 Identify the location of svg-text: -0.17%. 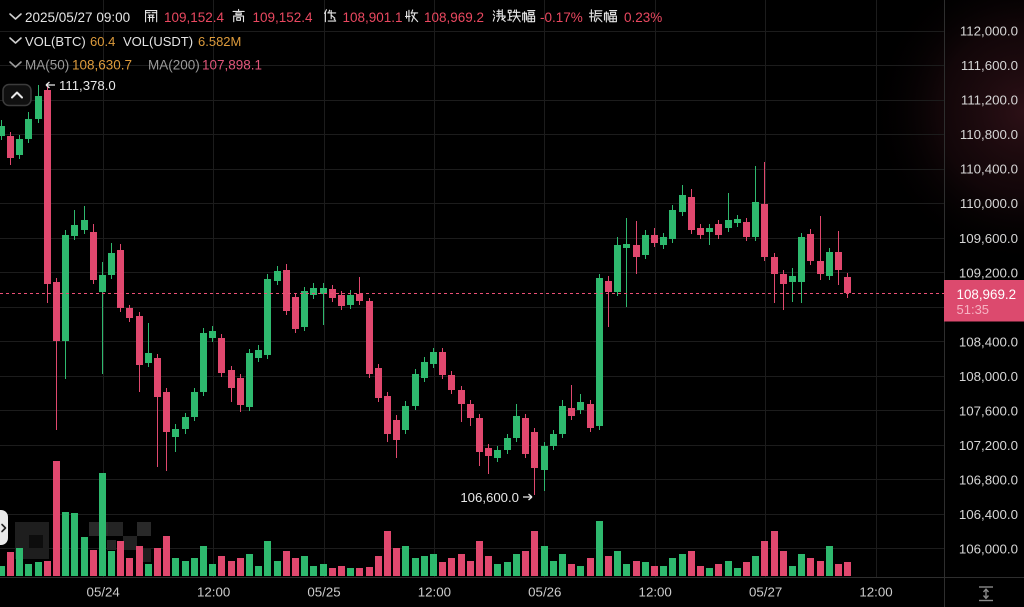
(561, 17).